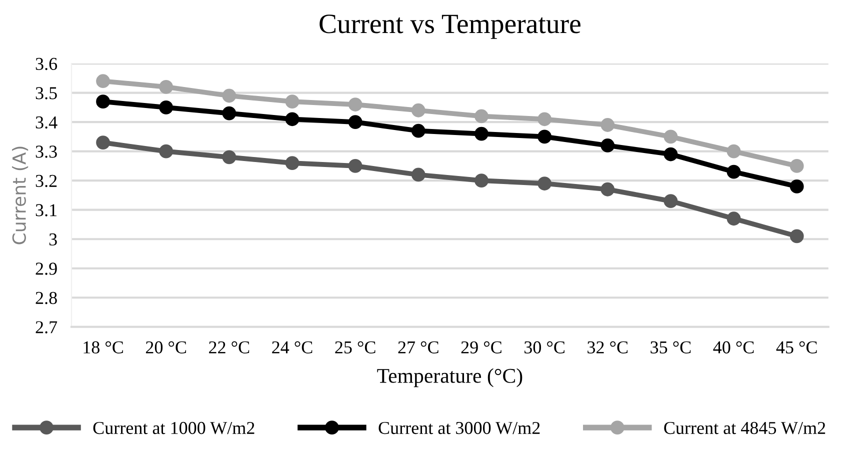 This screenshot has height=454, width=841. What do you see at coordinates (166, 347) in the screenshot?
I see `x-tick-label: 20 °C` at bounding box center [166, 347].